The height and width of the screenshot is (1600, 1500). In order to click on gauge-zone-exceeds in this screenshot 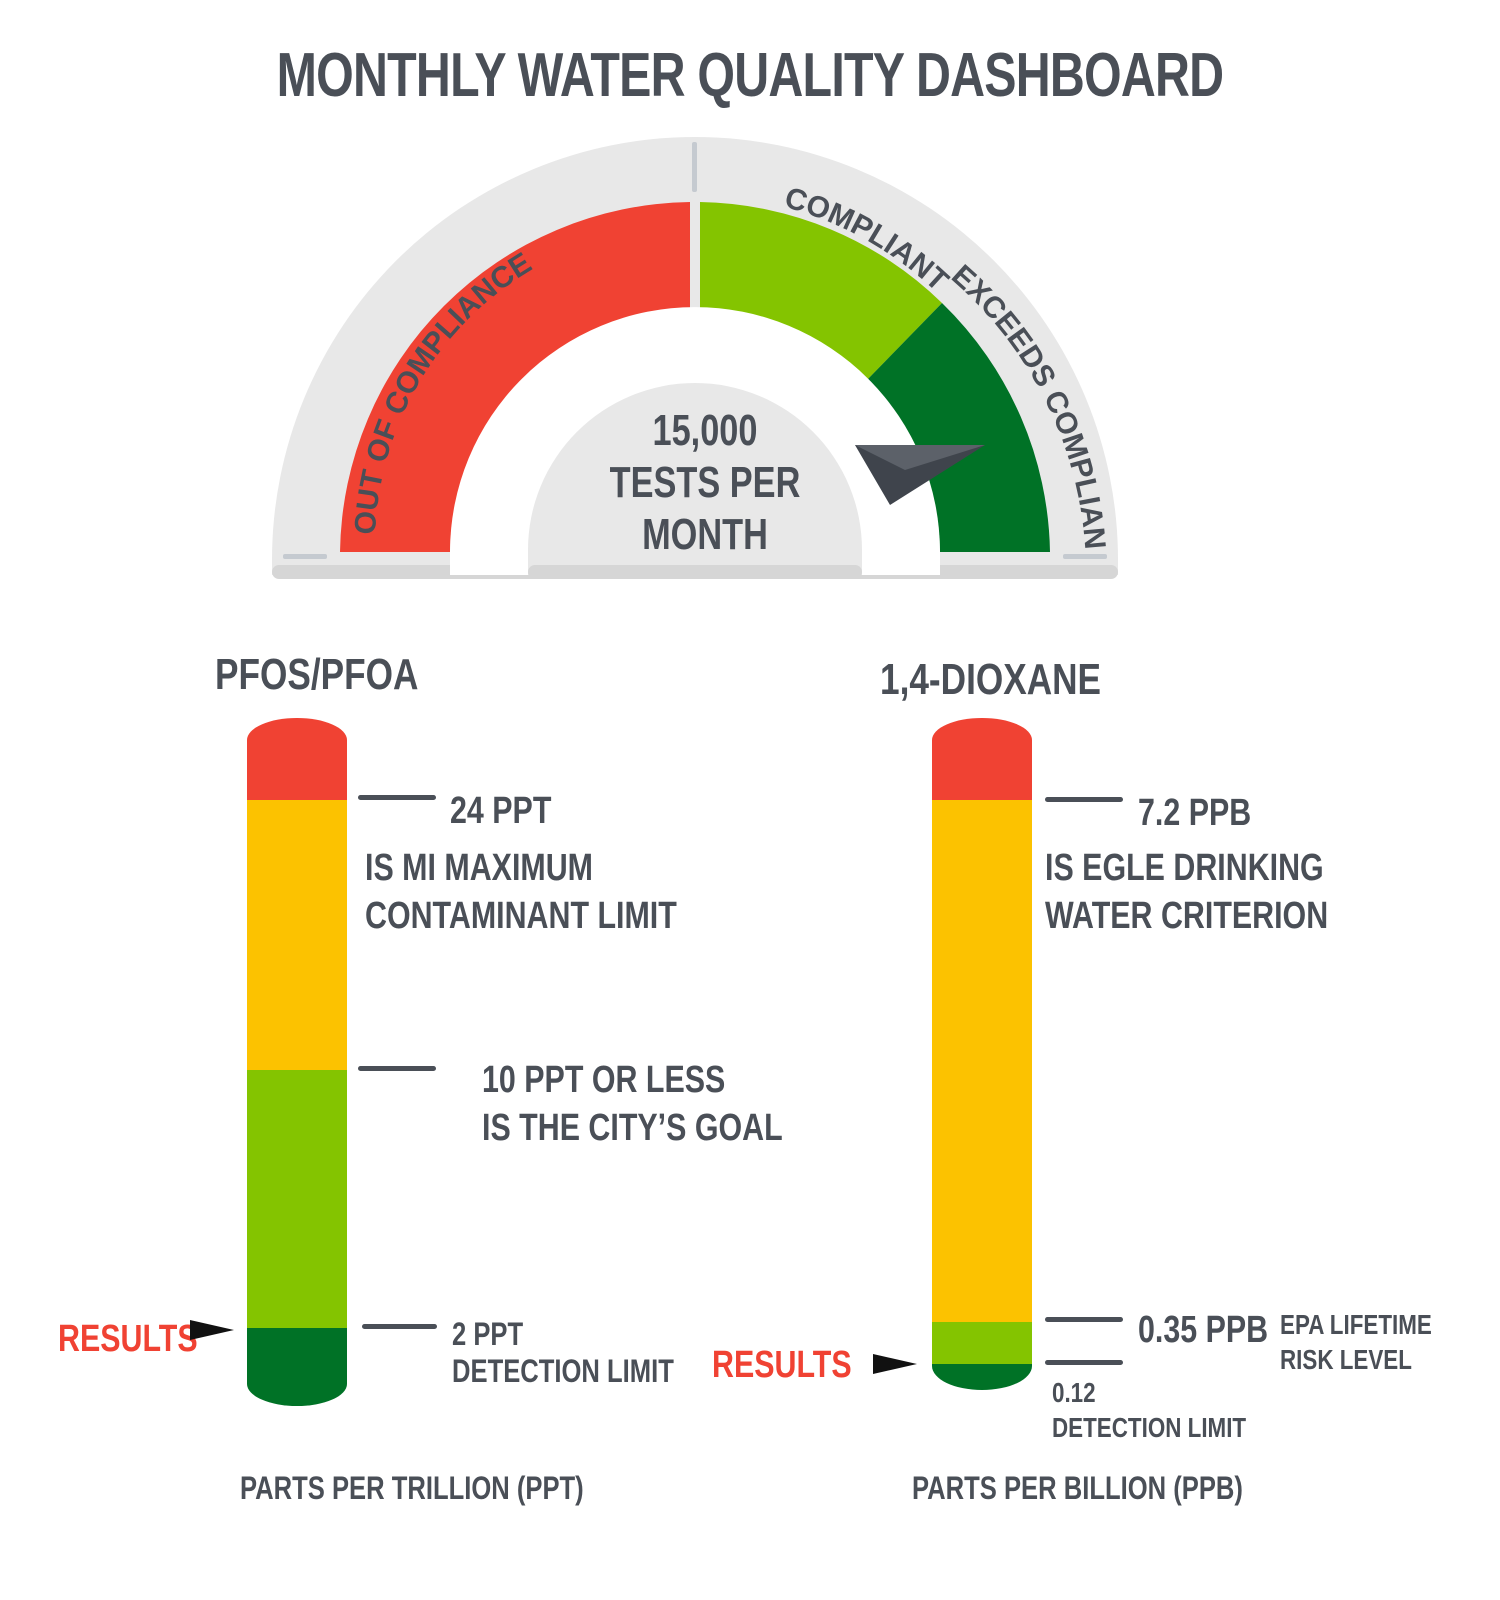, I will do `click(958, 427)`.